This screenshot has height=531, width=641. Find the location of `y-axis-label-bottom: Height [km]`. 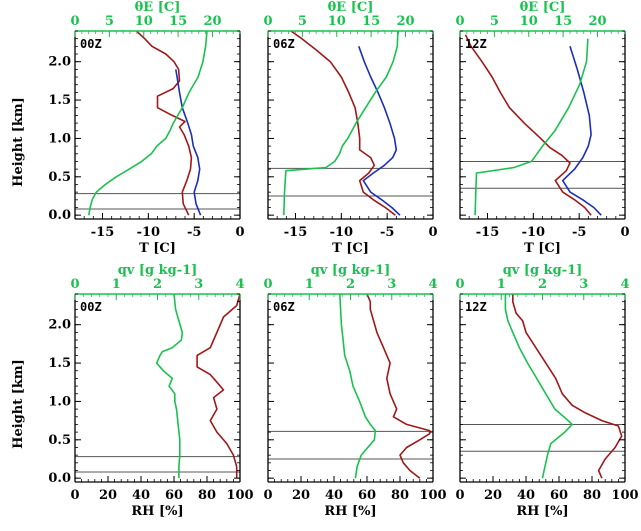

y-axis-label-bottom: Height [km] is located at coordinates (18, 404).